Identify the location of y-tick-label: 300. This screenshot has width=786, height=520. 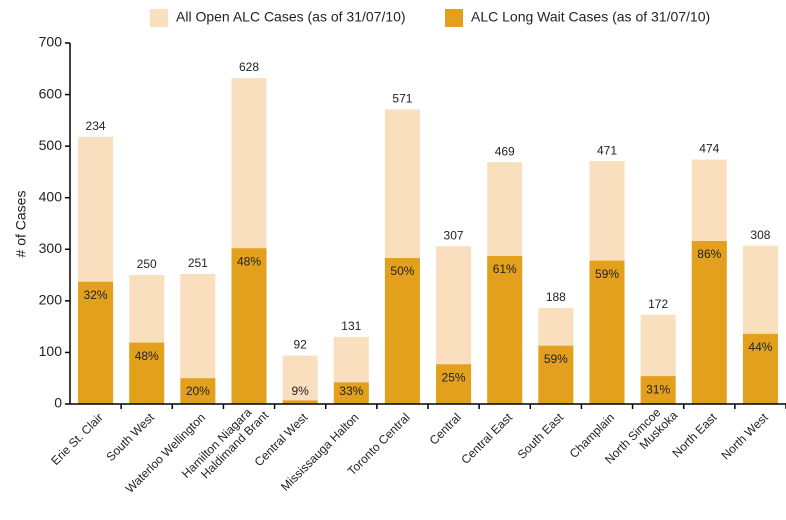
(51, 248).